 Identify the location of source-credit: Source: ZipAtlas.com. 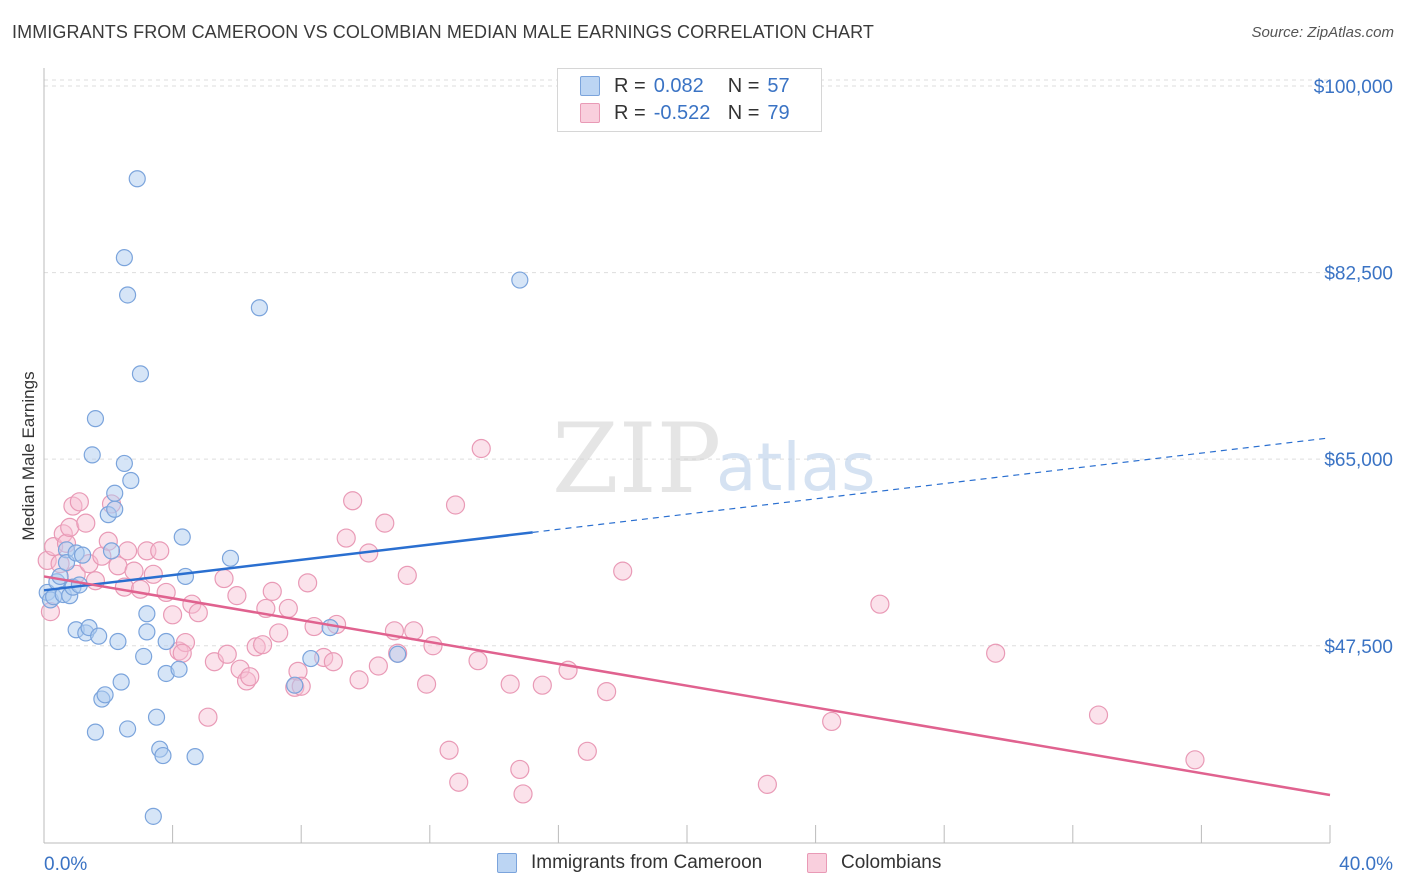
(1322, 32).